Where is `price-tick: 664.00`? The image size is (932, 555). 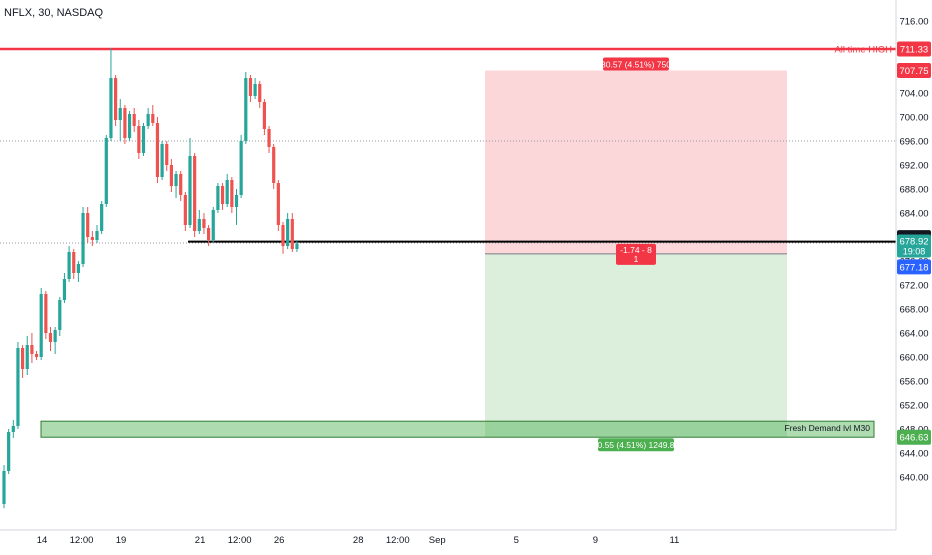
price-tick: 664.00 is located at coordinates (913, 334).